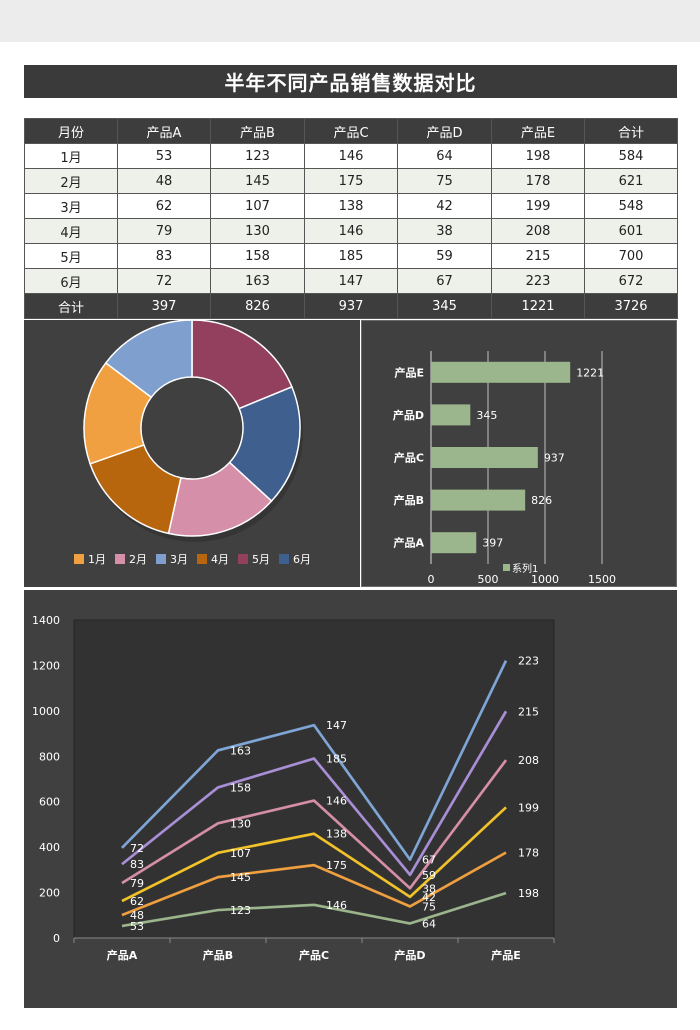 The width and height of the screenshot is (700, 1030). What do you see at coordinates (336, 834) in the screenshot?
I see `data-label: 138` at bounding box center [336, 834].